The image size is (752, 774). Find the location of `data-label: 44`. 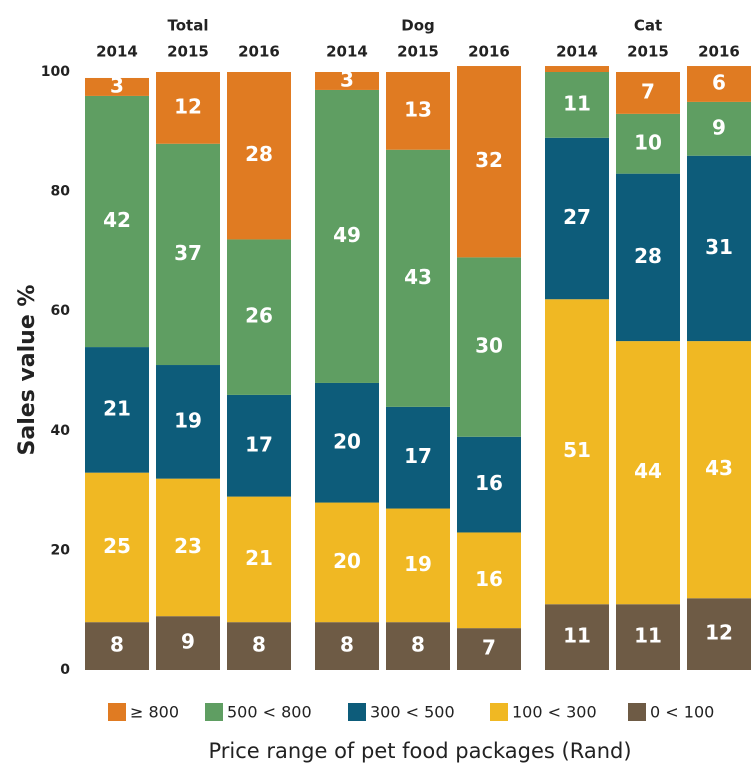

data-label: 44 is located at coordinates (648, 471).